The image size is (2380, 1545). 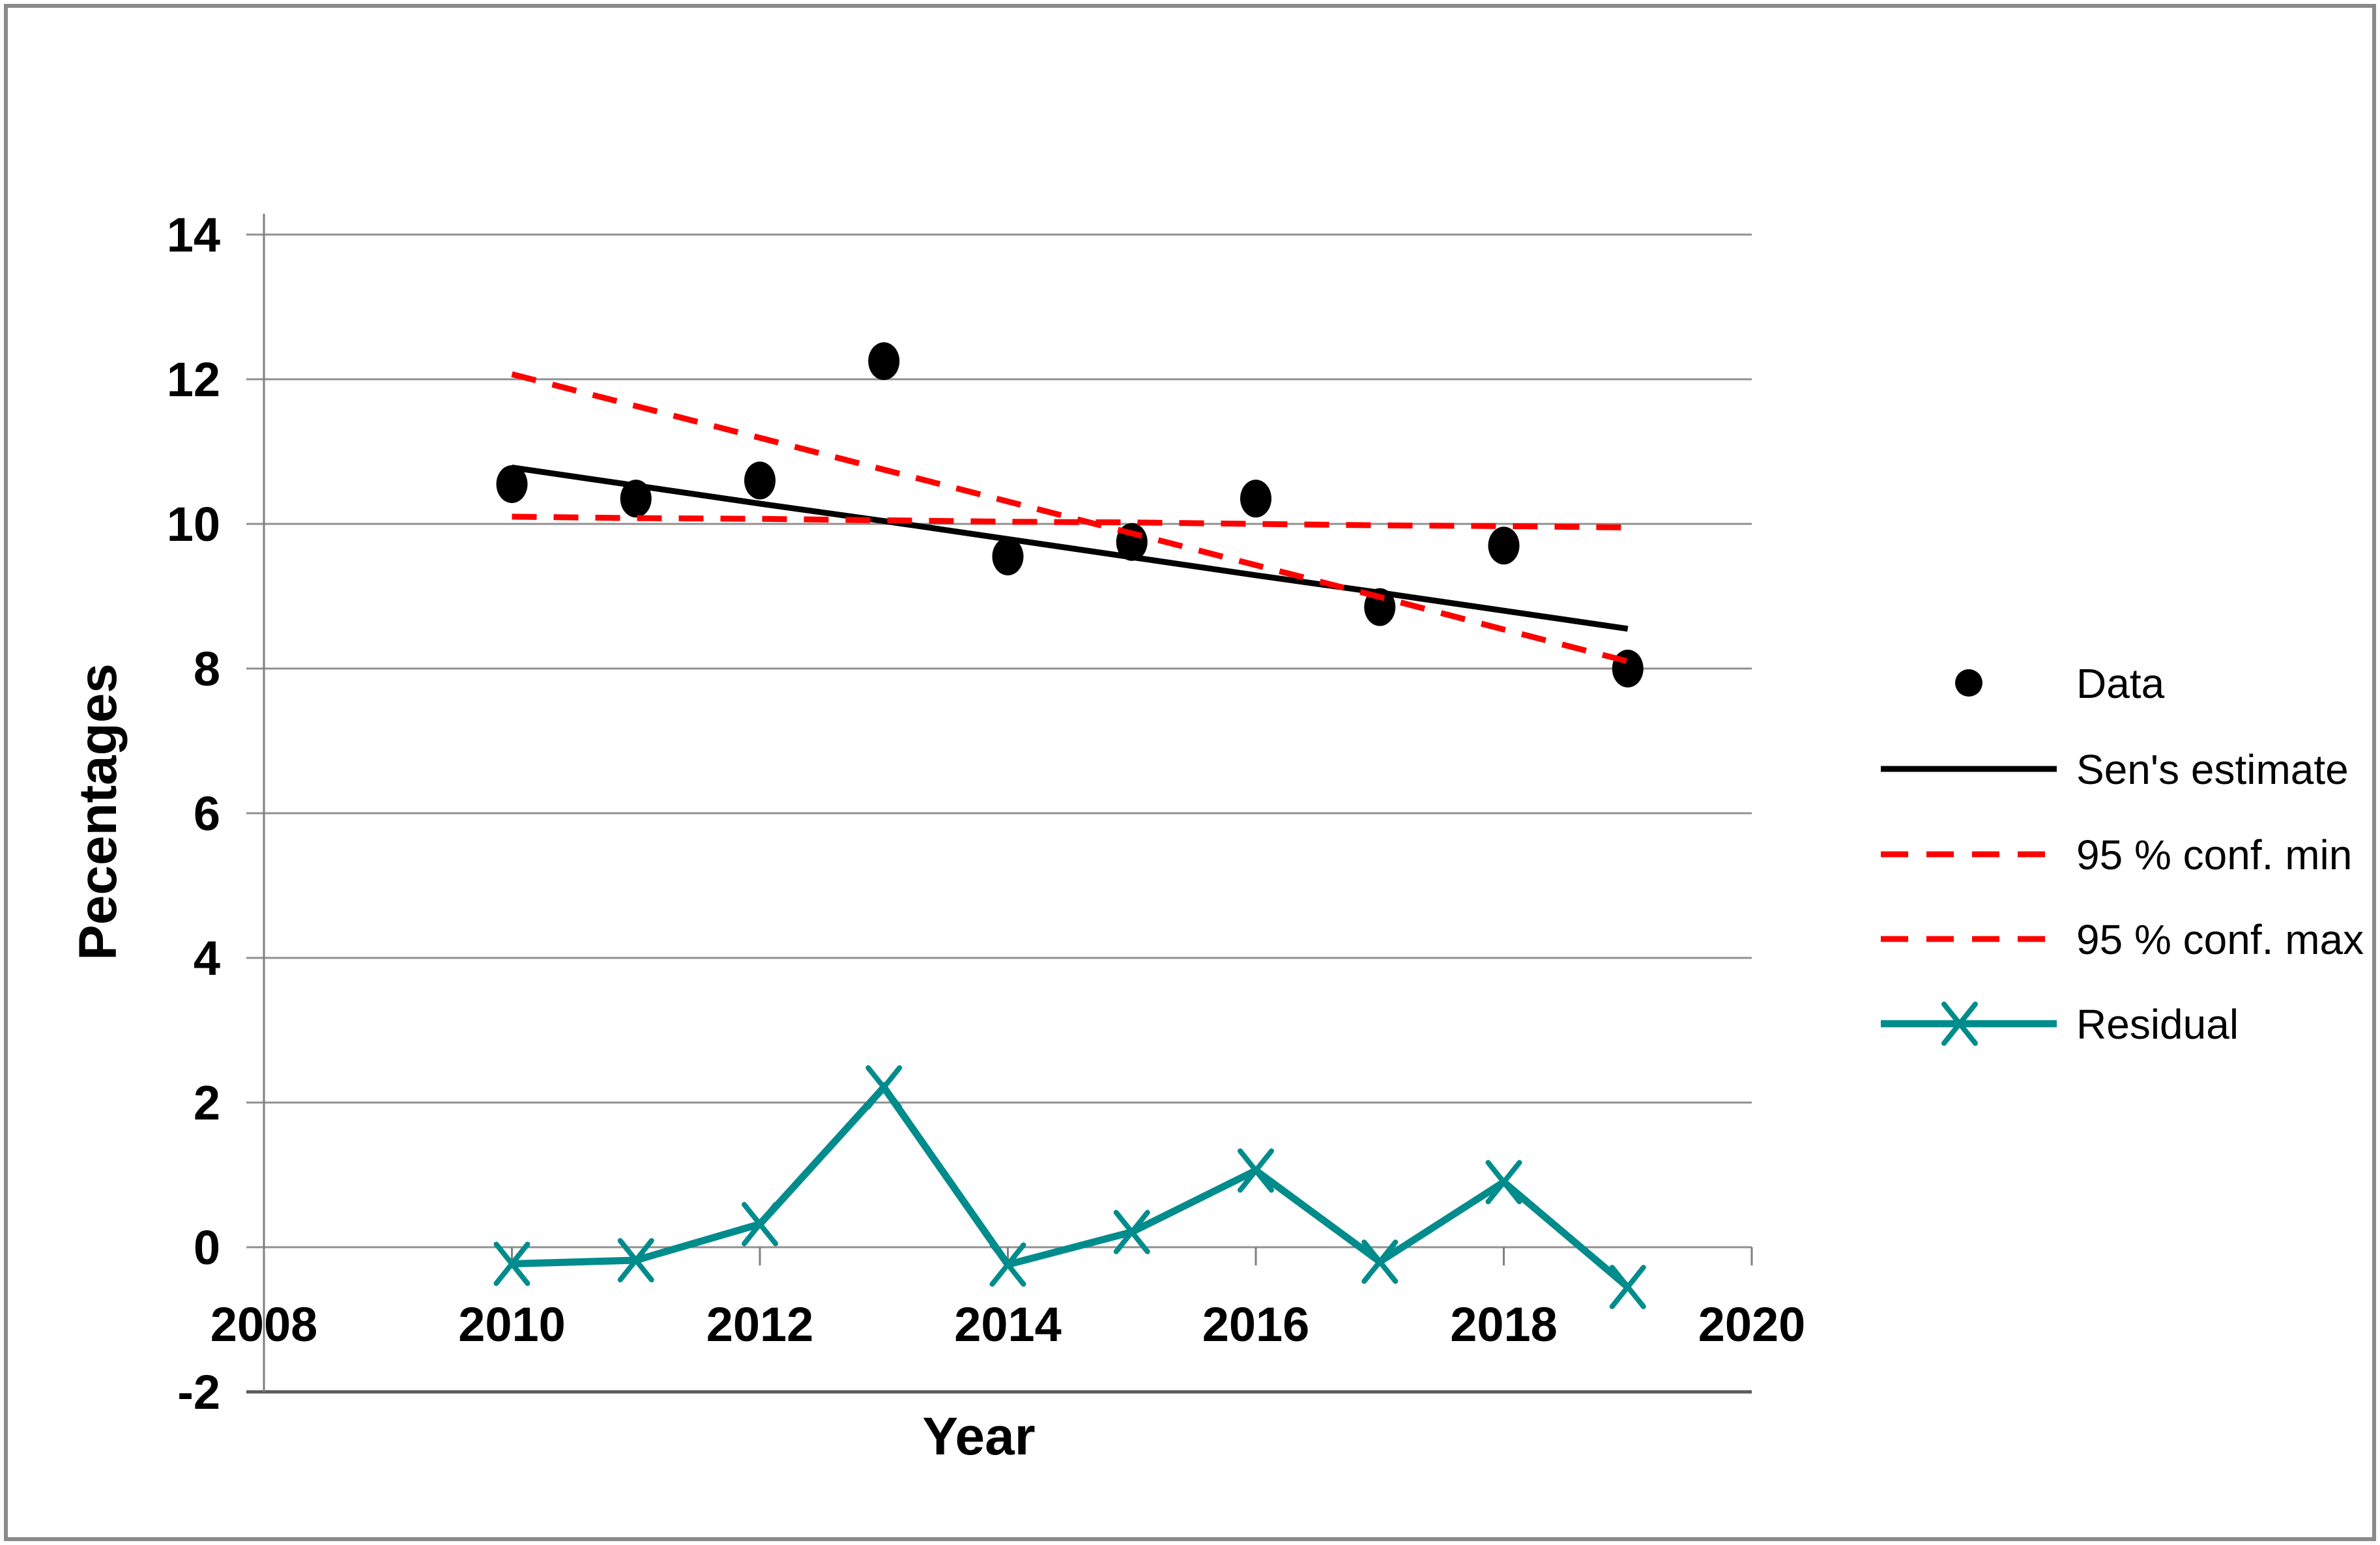 I want to click on x-tick-label: 2014, so click(x=1008, y=1324).